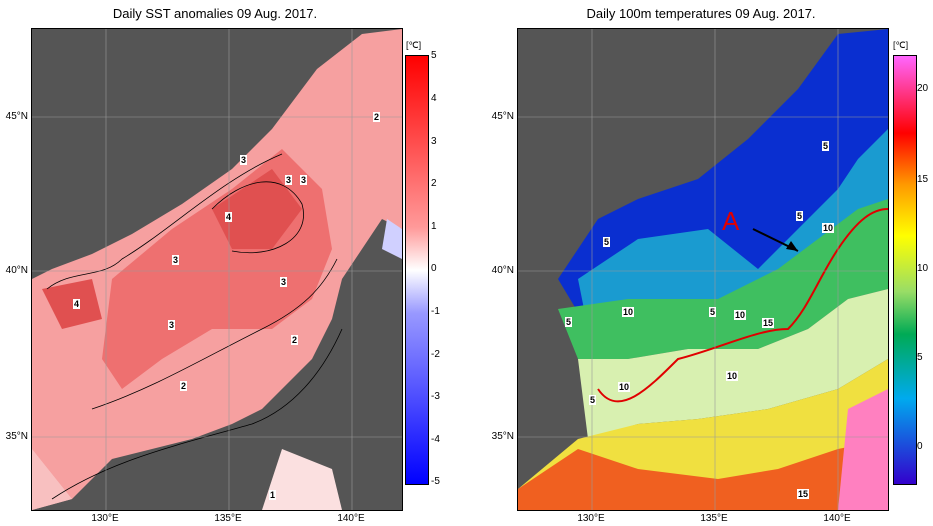  I want to click on left-panel-title: Daily SST anomalies 09 Aug. 2017., so click(215, 13).